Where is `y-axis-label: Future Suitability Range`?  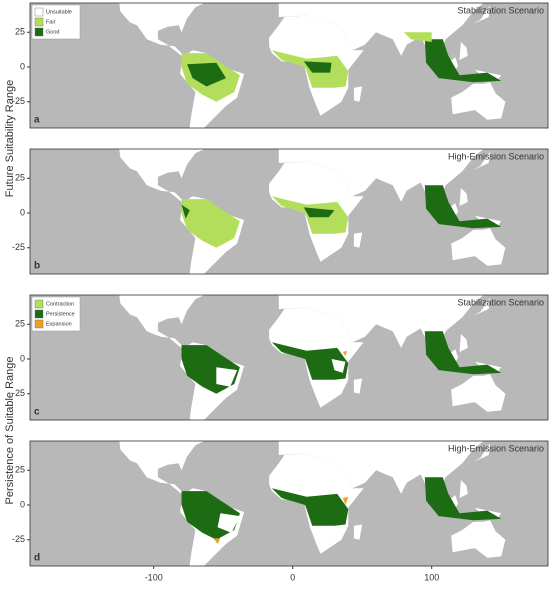 y-axis-label: Future Suitability Range is located at coordinates (10, 138).